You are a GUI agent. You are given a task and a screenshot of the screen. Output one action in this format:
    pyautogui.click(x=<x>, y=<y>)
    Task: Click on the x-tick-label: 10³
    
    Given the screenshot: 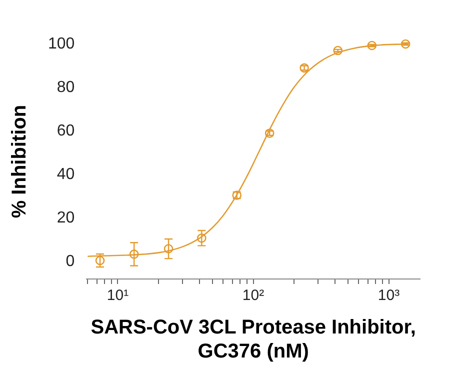 What is the action you would take?
    pyautogui.click(x=389, y=295)
    